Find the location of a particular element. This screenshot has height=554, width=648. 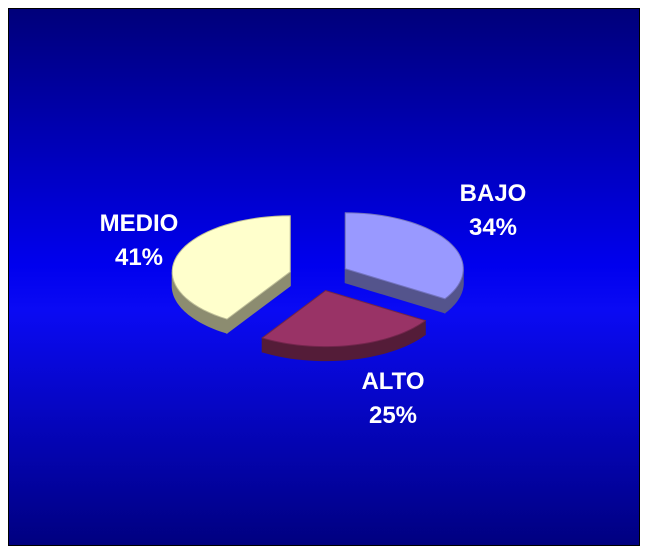

pie-slice-alto is located at coordinates (344, 325).